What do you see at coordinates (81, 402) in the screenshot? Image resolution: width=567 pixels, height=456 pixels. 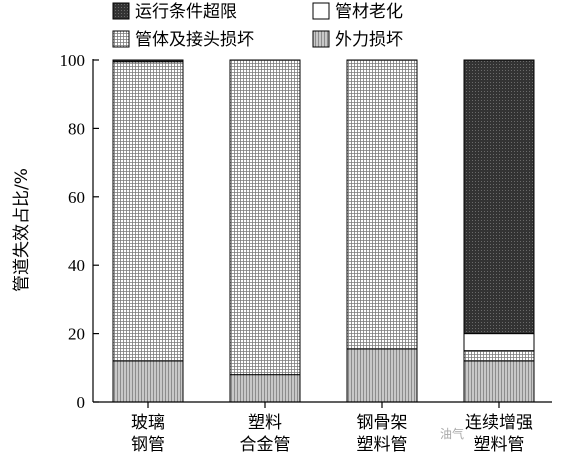 I see `y-tick-label-0: 0` at bounding box center [81, 402].